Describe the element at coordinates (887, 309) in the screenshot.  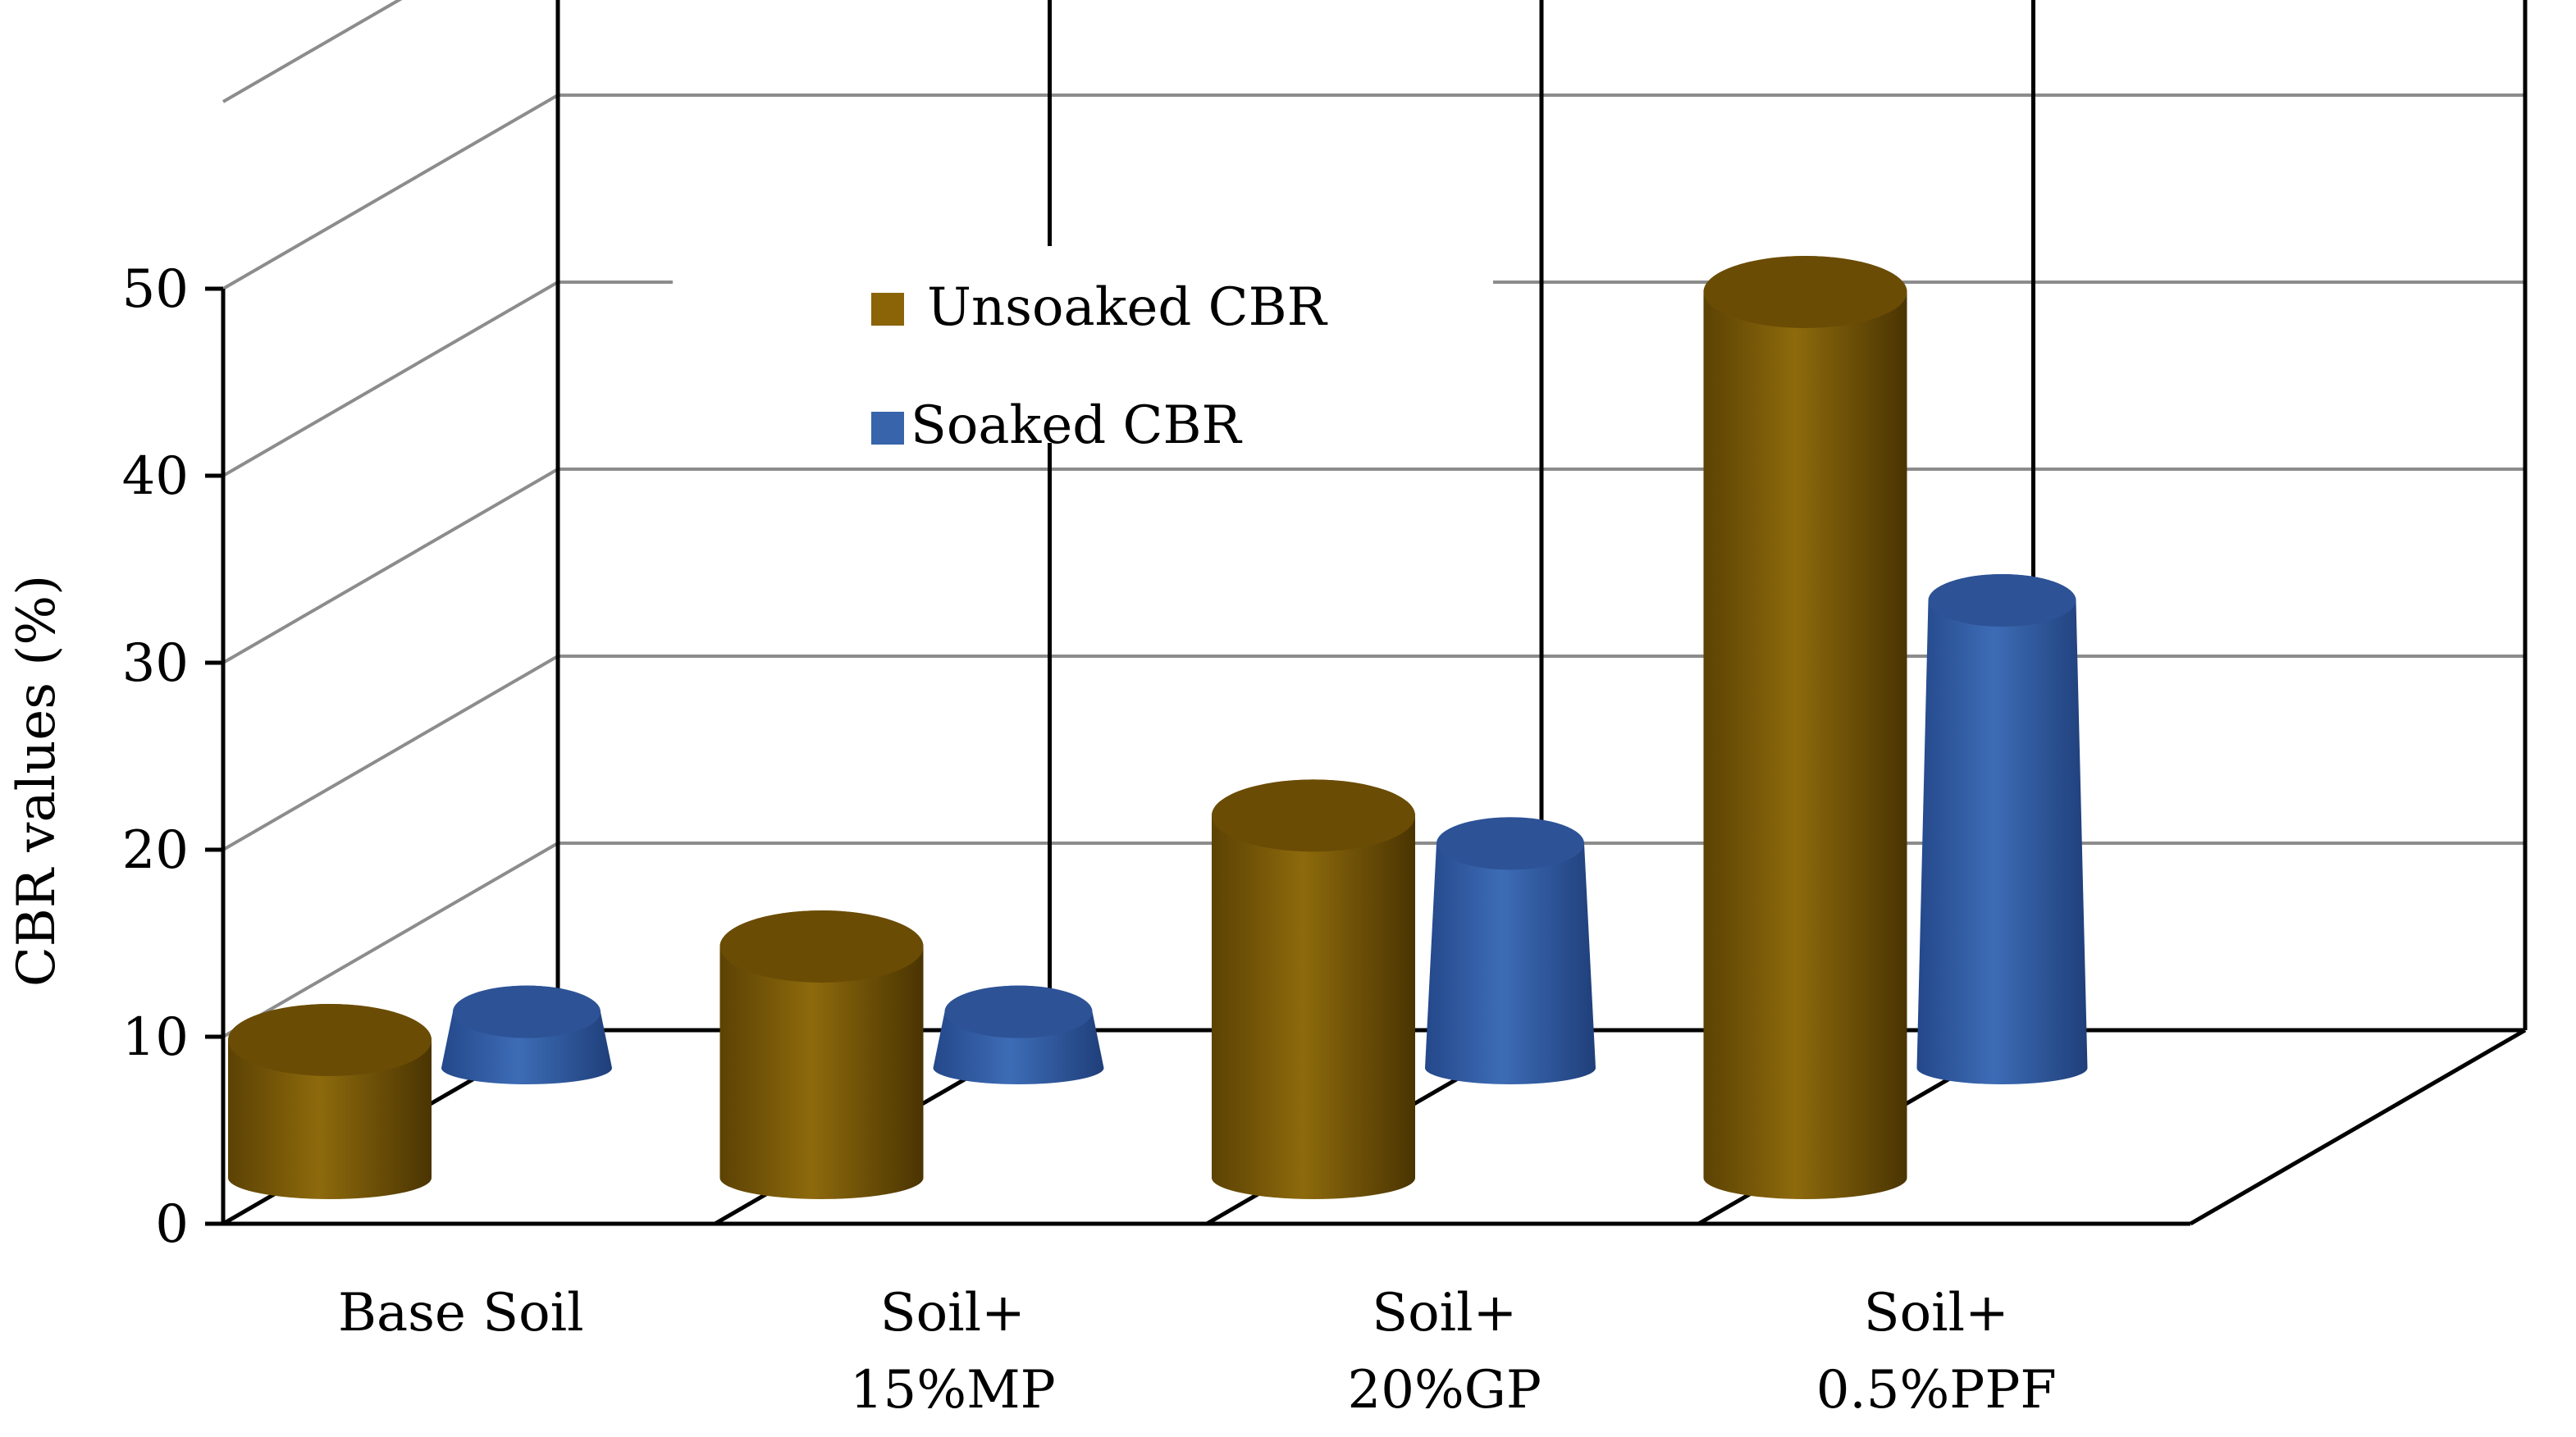
I see `legend-swatch-unsoaked` at that location.